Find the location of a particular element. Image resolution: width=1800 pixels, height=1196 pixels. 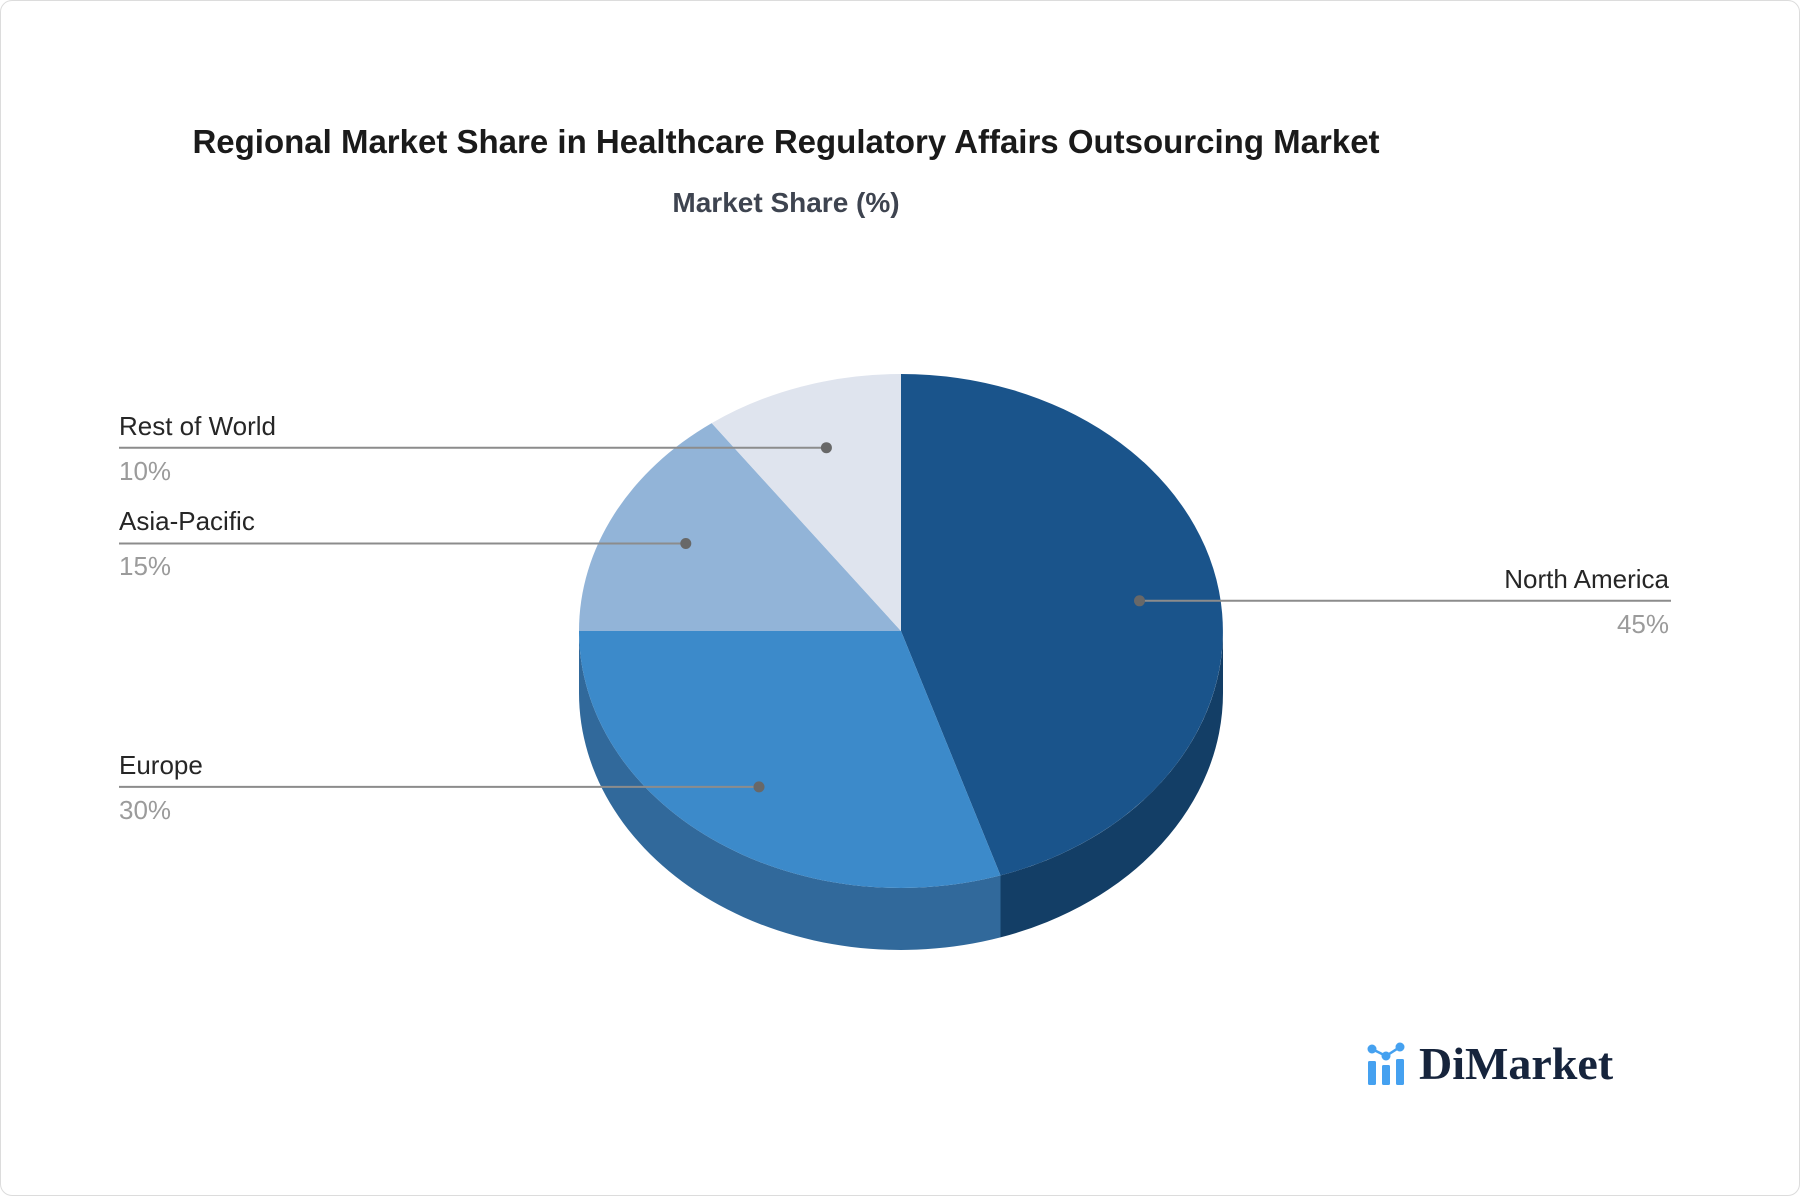

pie-slice-side-europe is located at coordinates (790, 790).